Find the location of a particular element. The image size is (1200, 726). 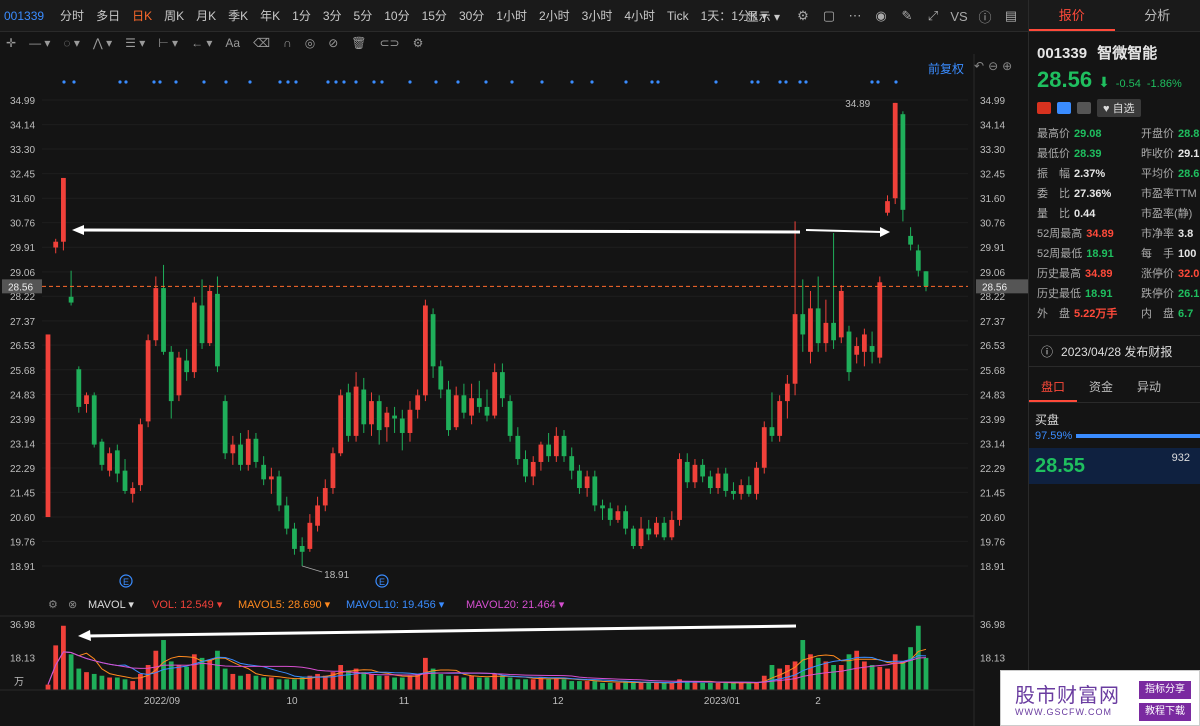

stat-label: 历史最低 is located at coordinates (1059, 294).